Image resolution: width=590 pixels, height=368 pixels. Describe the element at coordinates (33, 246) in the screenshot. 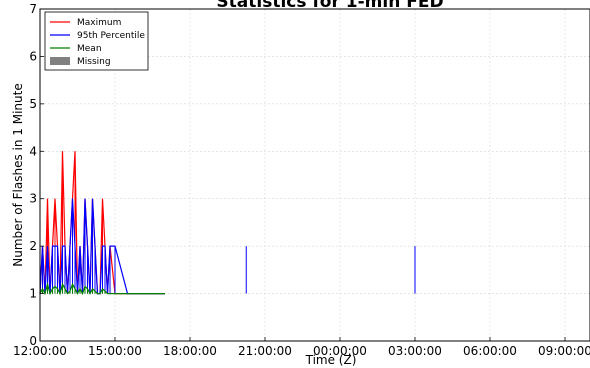

I see `y-tick-label: 2` at that location.